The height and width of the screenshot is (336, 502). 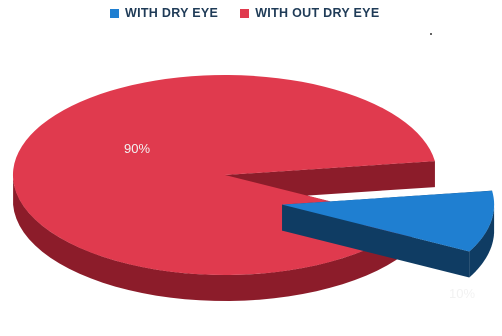 What do you see at coordinates (462, 293) in the screenshot?
I see `data-label-with-dry-eye: 10%` at bounding box center [462, 293].